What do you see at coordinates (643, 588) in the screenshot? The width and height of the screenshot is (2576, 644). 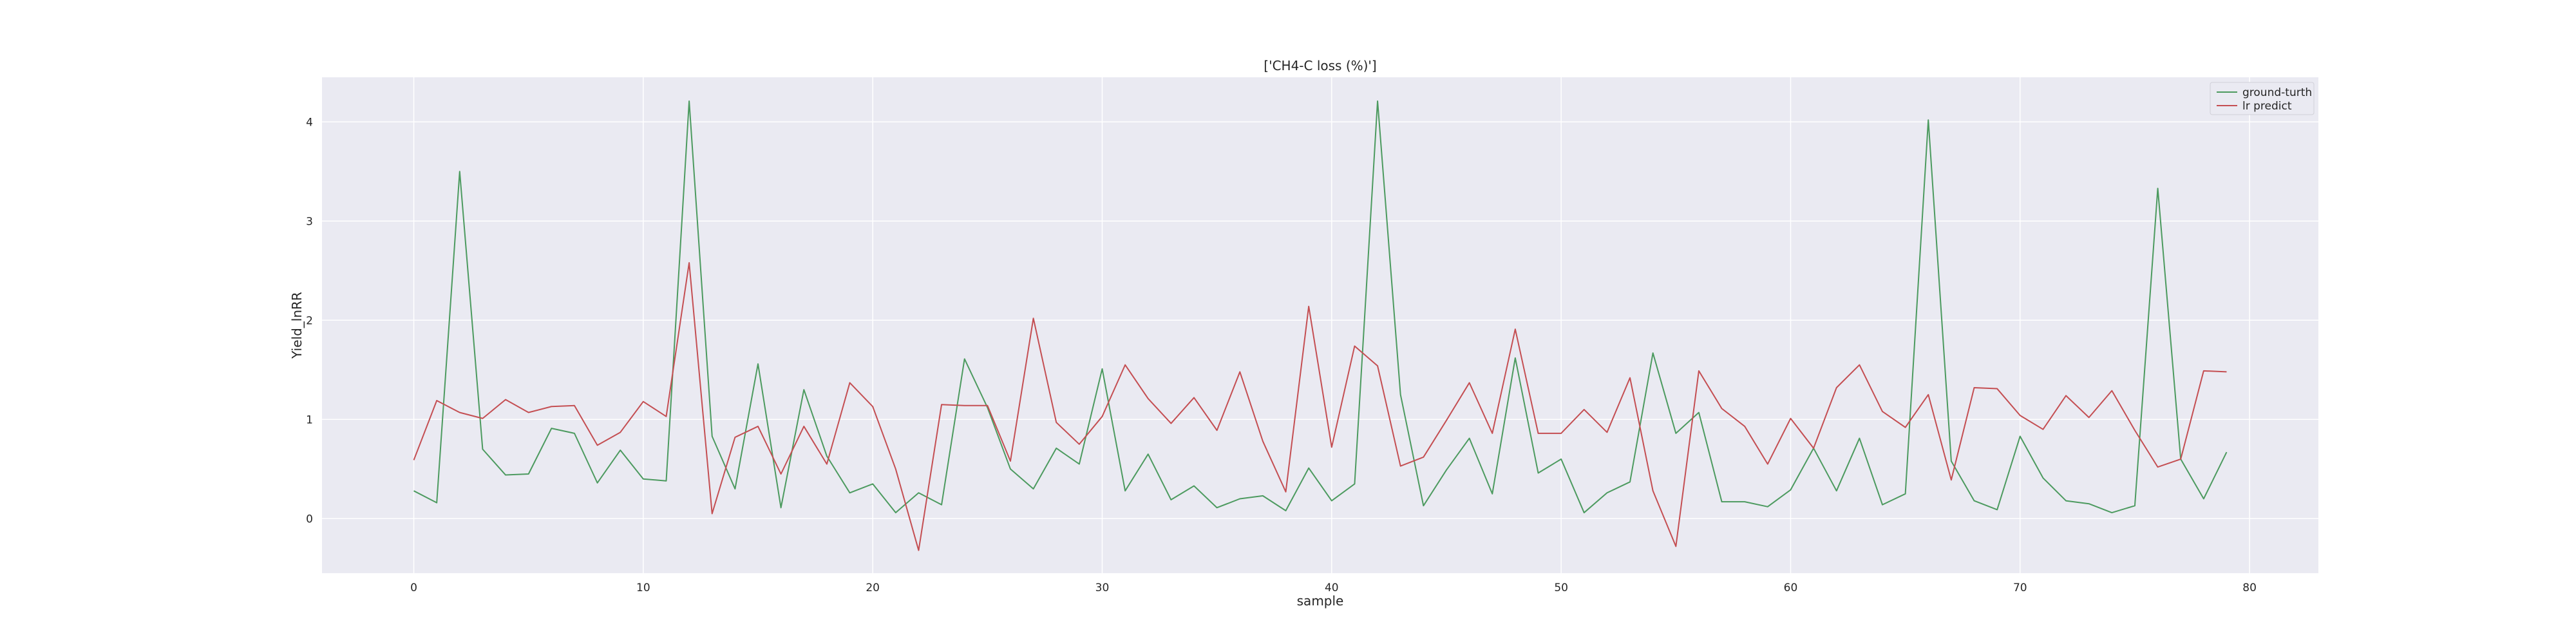 I see `x-tick-label-10: 10` at bounding box center [643, 588].